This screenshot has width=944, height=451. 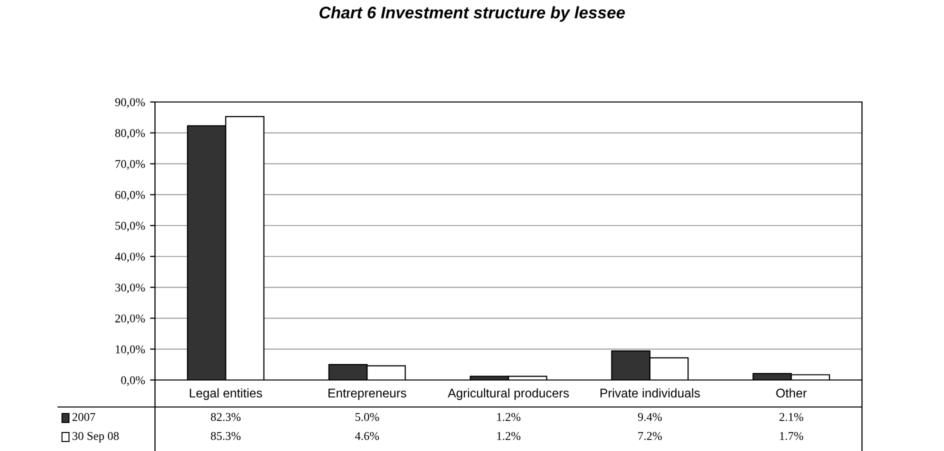 What do you see at coordinates (650, 393) in the screenshot?
I see `x-tick-label: Private individuals` at bounding box center [650, 393].